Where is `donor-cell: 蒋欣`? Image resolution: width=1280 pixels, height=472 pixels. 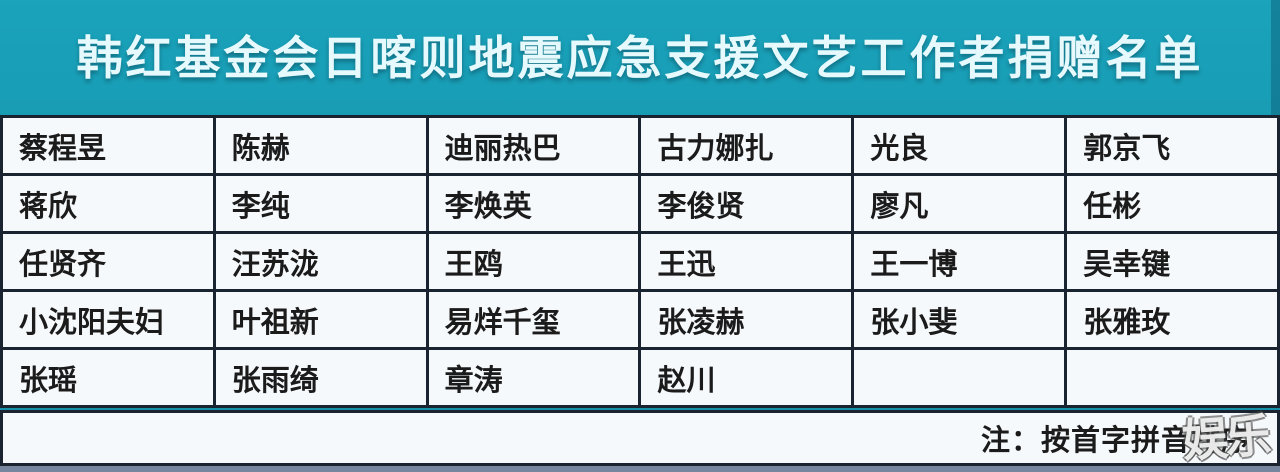
donor-cell: 蒋欣 is located at coordinates (108, 203).